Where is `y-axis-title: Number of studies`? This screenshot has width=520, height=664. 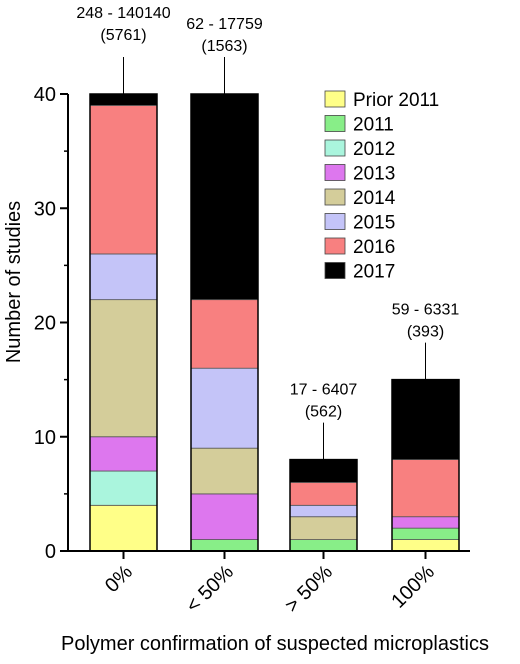 y-axis-title: Number of studies is located at coordinates (14, 282).